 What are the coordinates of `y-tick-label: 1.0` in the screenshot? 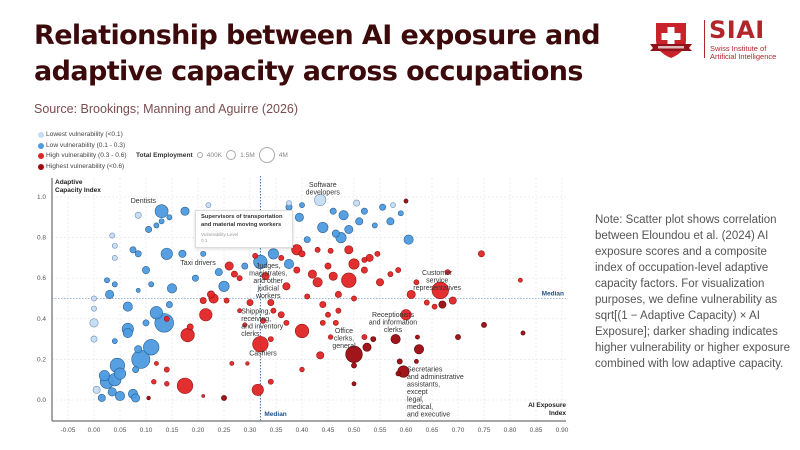 It's located at (41, 197).